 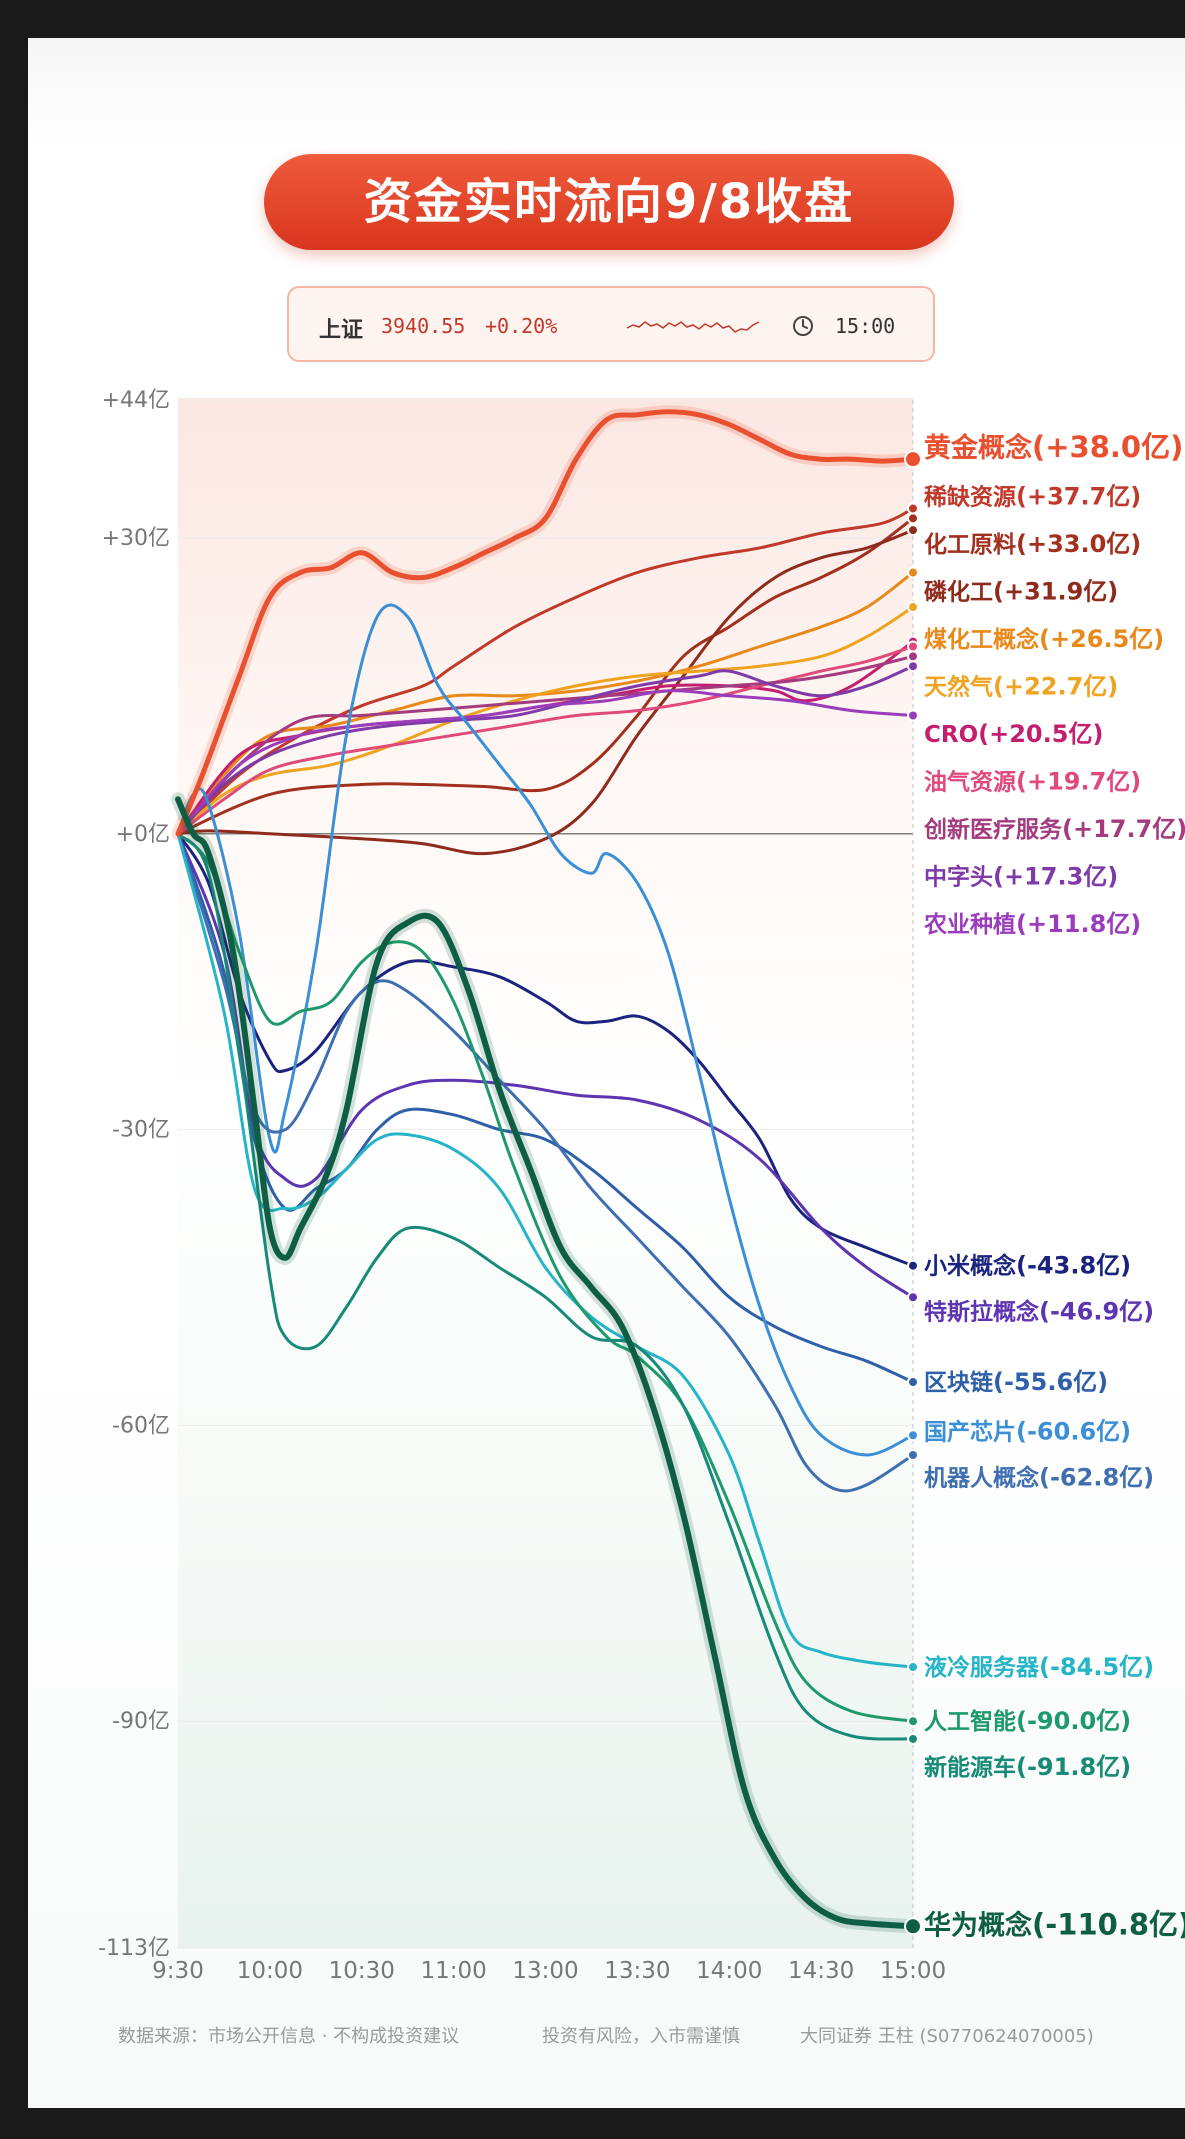 I want to click on series-name: 区块链, so click(x=958, y=1382).